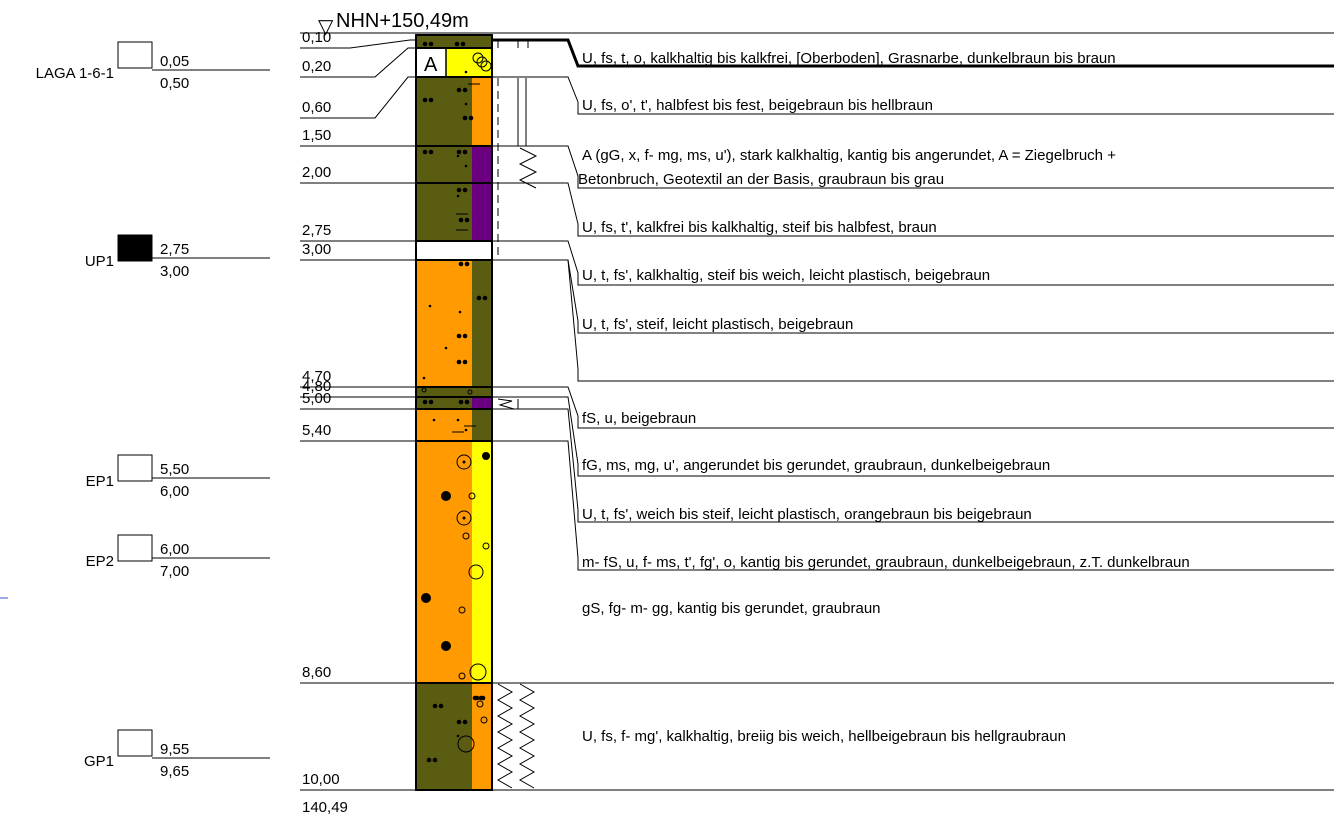 This screenshot has height=825, width=1334. Describe the element at coordinates (321, 779) in the screenshot. I see `depth-label: 10,00` at that location.